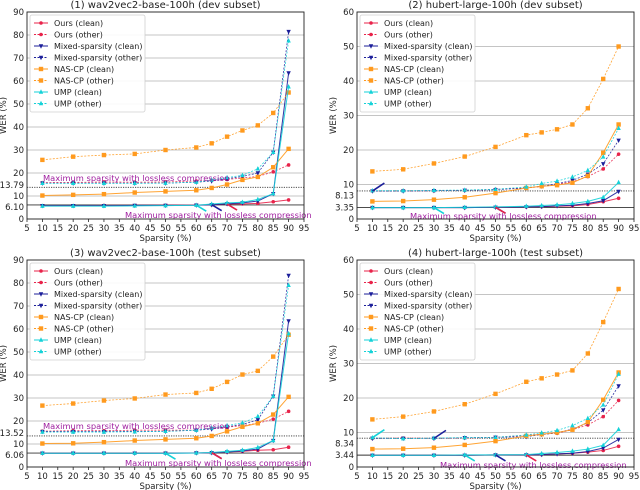 The image size is (640, 490). What do you see at coordinates (42, 477) in the screenshot?
I see `x-tick-label: 10` at bounding box center [42, 477].